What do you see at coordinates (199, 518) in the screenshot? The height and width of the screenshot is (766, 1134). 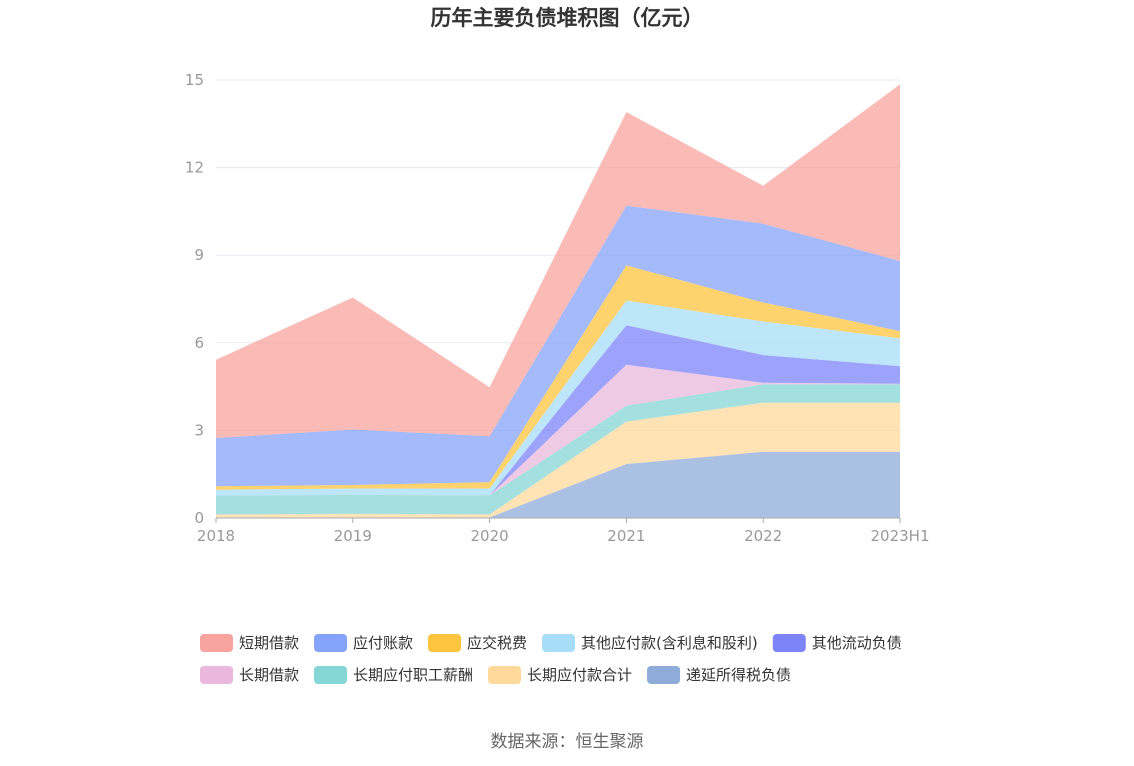 I see `y-tick-label: 0` at bounding box center [199, 518].